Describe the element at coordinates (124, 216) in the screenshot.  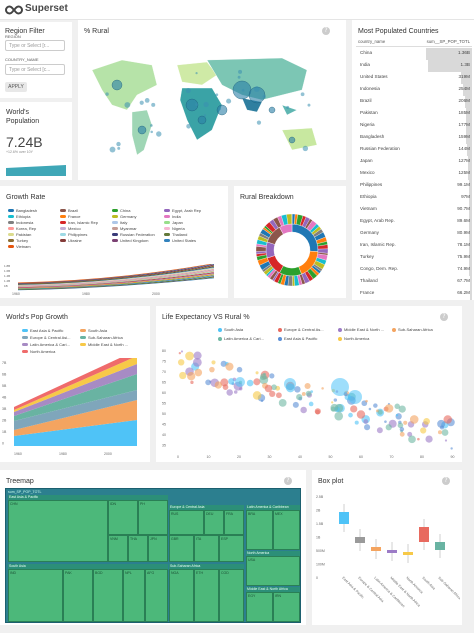
I see `legend-item: Germany` at that location.